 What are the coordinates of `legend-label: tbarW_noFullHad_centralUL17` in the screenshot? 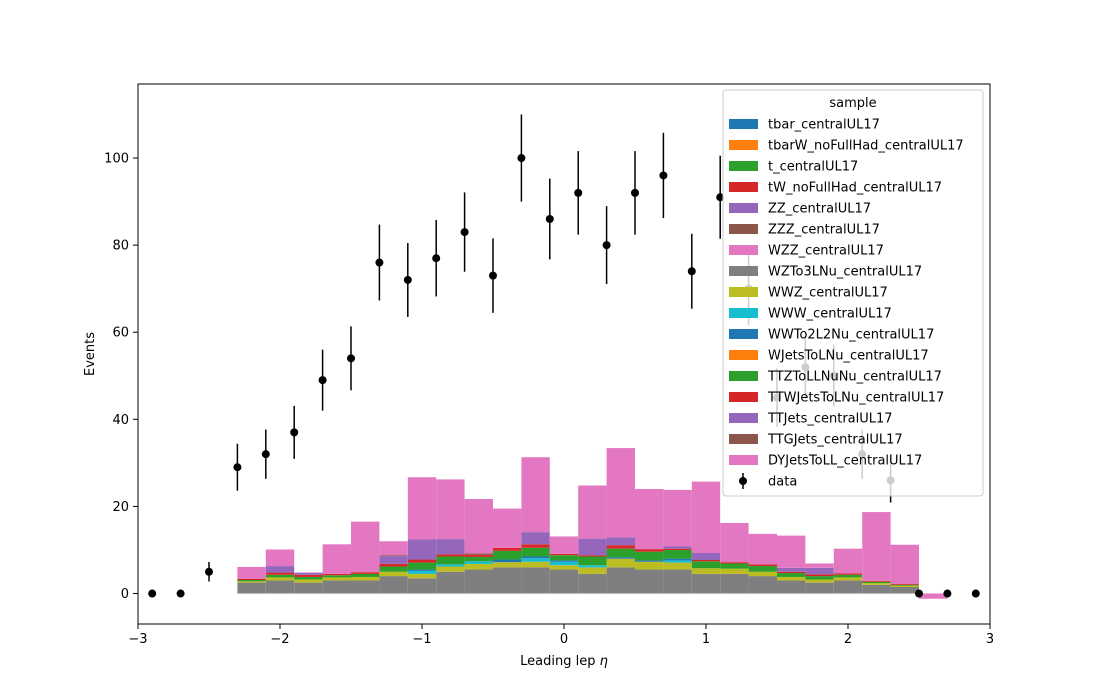 It's located at (866, 146).